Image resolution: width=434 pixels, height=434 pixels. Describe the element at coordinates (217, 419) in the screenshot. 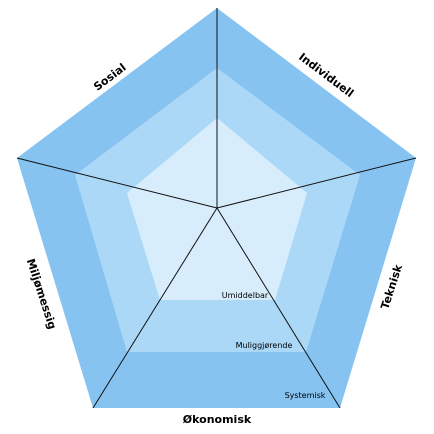

I see `segment-label: Økonomisk` at that location.